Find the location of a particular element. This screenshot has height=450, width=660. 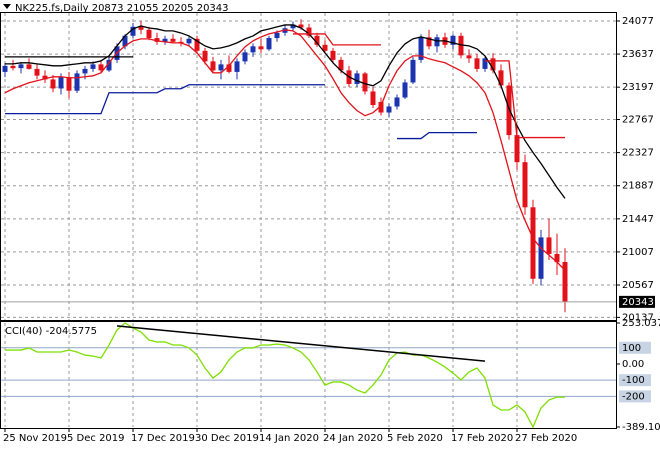

chart-title: NK225.fs,Daily 20873 21055 20205 20343 is located at coordinates (122, 8).